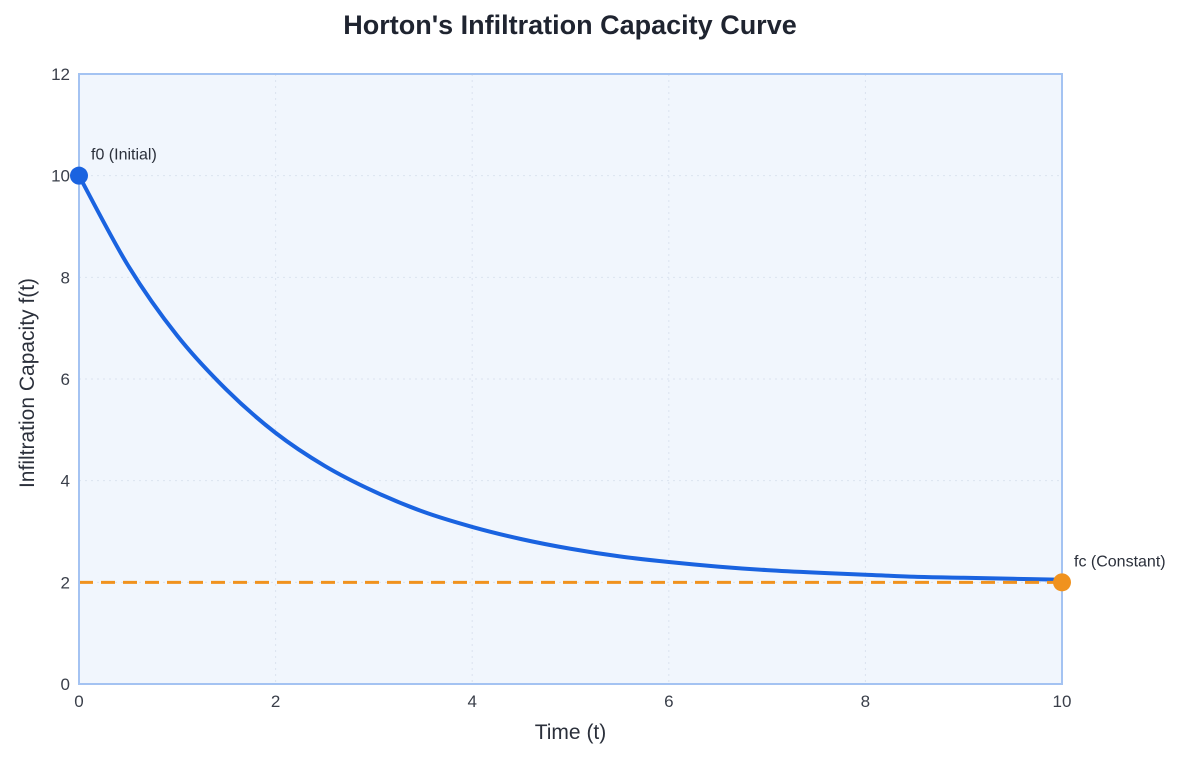 This screenshot has height=761, width=1200. I want to click on y-tick-label: 6, so click(65, 379).